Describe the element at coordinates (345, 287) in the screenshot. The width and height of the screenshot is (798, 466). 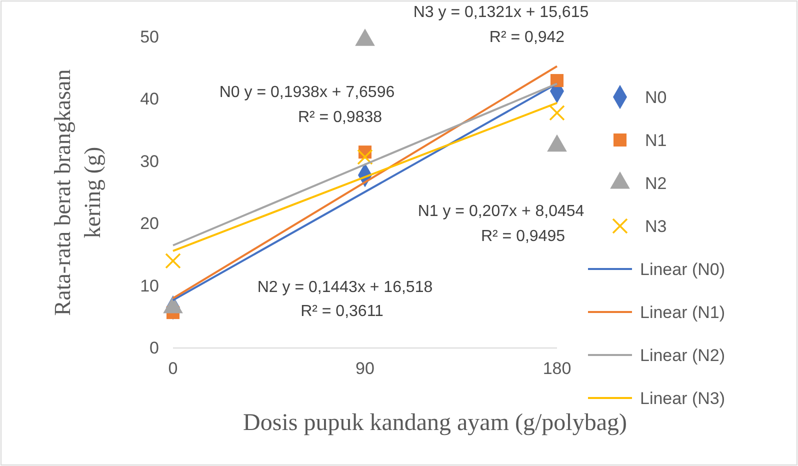
I see `annotation: N2 y = 0,1443x + 16,518` at that location.